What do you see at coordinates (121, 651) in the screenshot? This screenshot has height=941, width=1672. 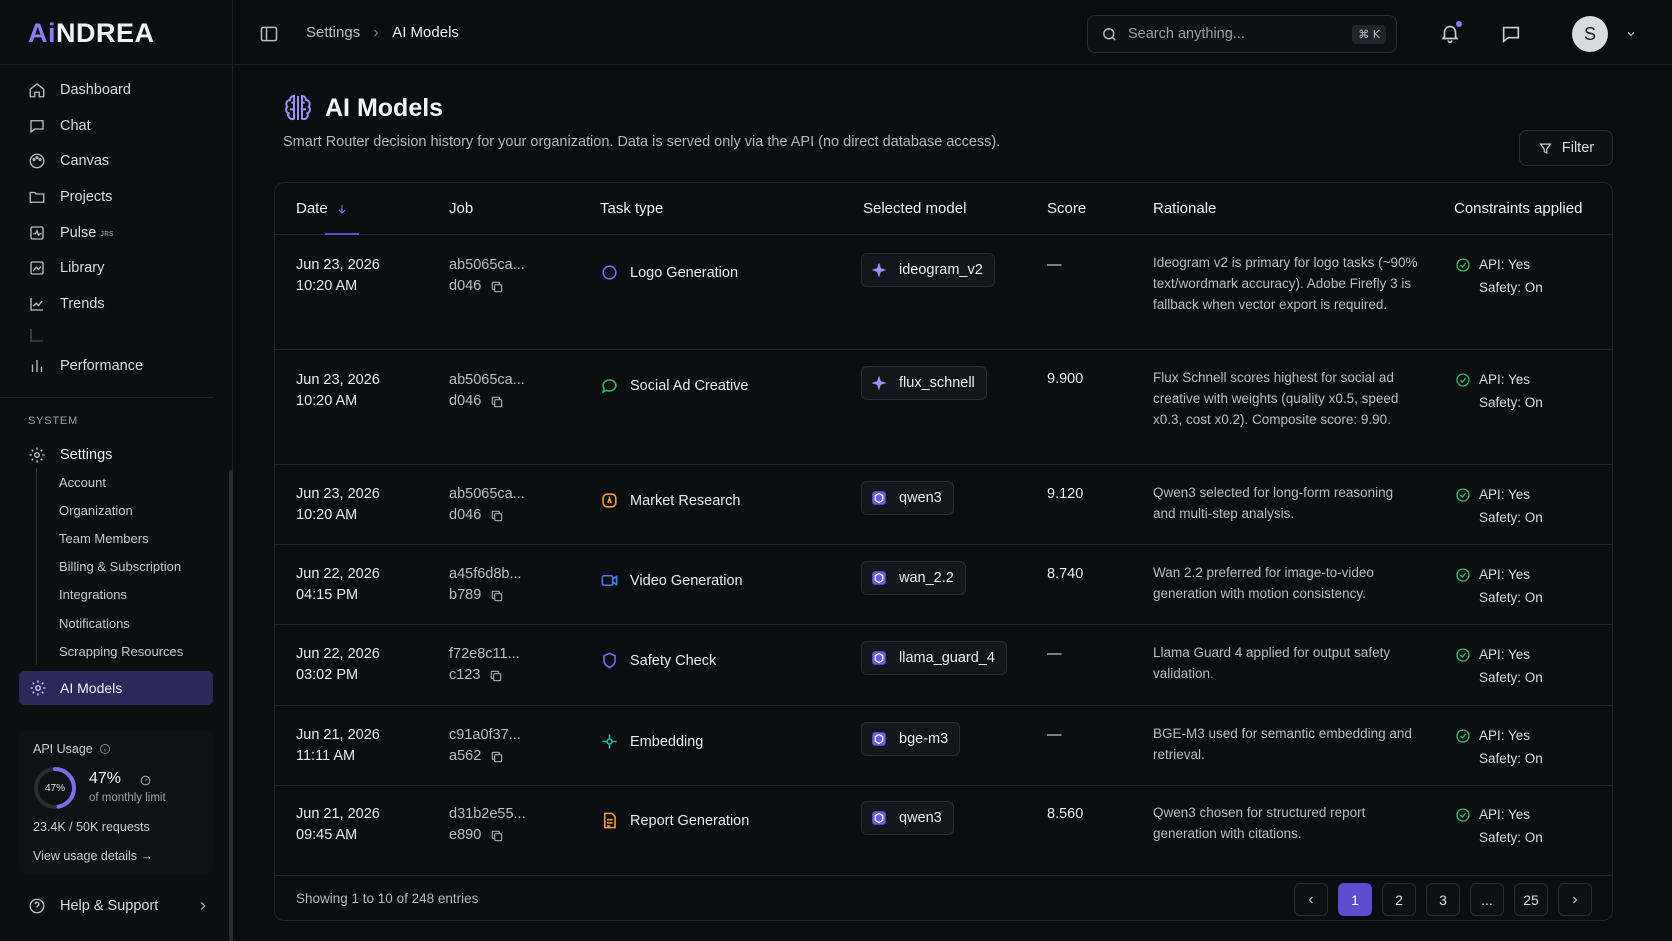 I see `subnav-item-scrapping-resources: Scrapping Resources` at bounding box center [121, 651].